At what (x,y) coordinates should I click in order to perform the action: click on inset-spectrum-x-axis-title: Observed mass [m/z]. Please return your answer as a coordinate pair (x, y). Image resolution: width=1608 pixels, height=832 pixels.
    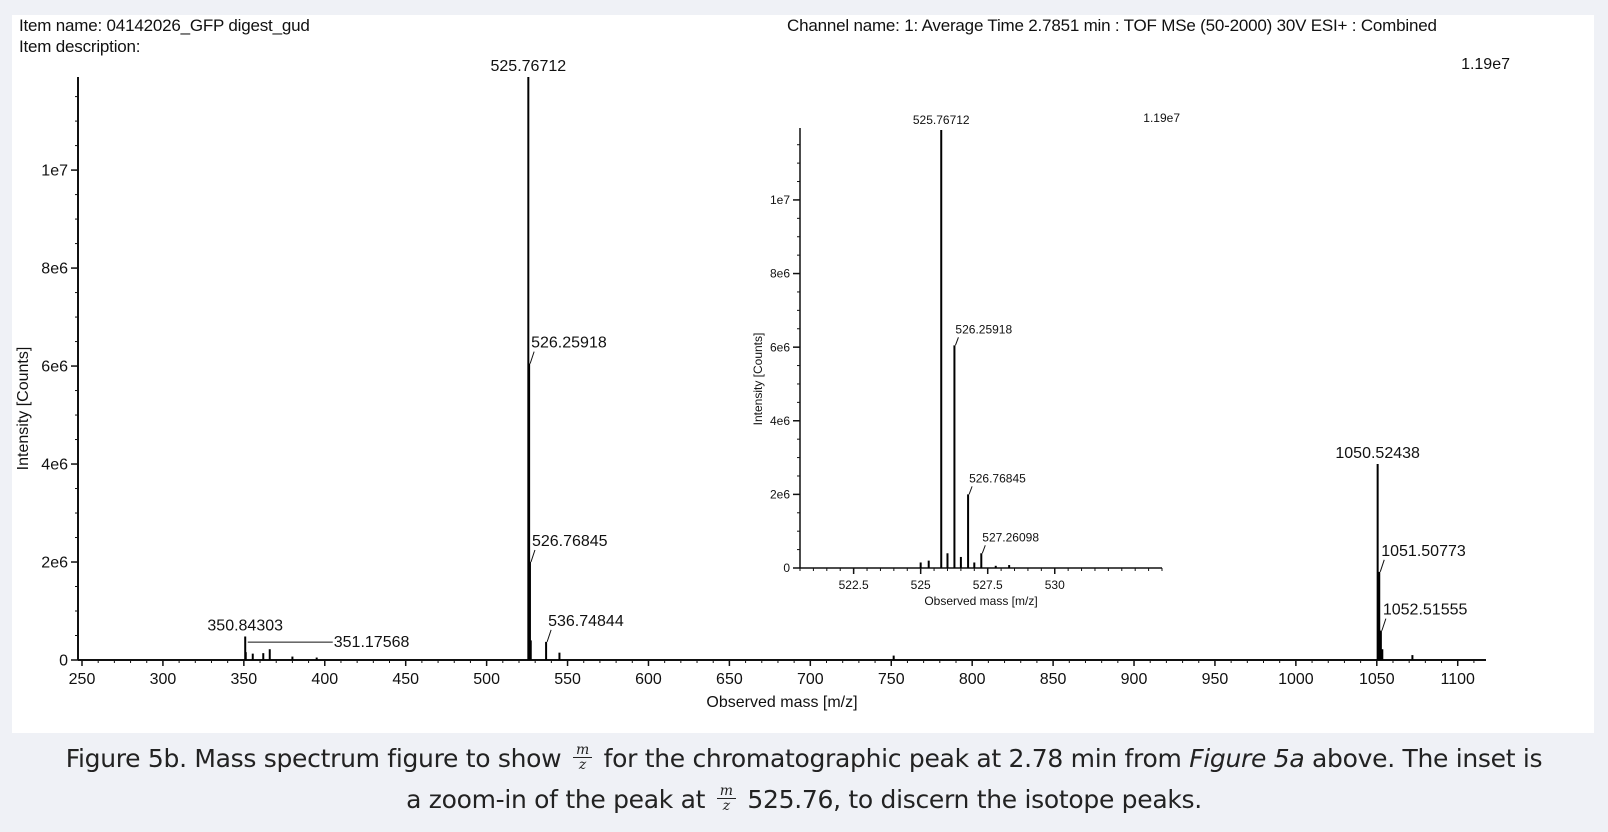
    Looking at the image, I should click on (980, 601).